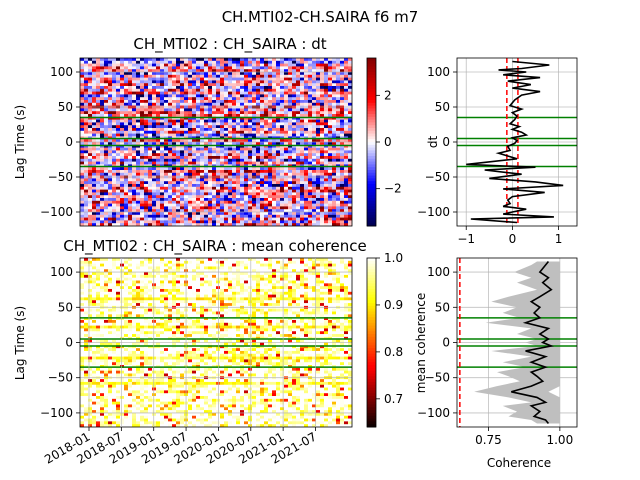  I want to click on dt-heatmap-ytick-label: 0, so click(69, 142).